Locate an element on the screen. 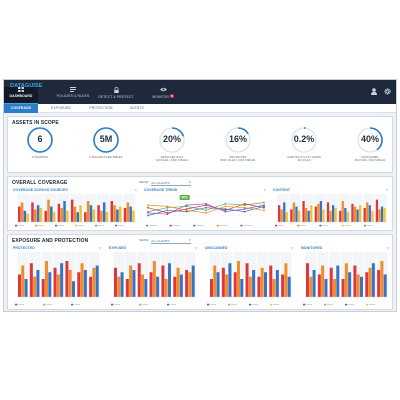 The width and height of the screenshot is (400, 400). kpi-2: 5M 5 MILLION FILES/TABLES is located at coordinates (106, 142).